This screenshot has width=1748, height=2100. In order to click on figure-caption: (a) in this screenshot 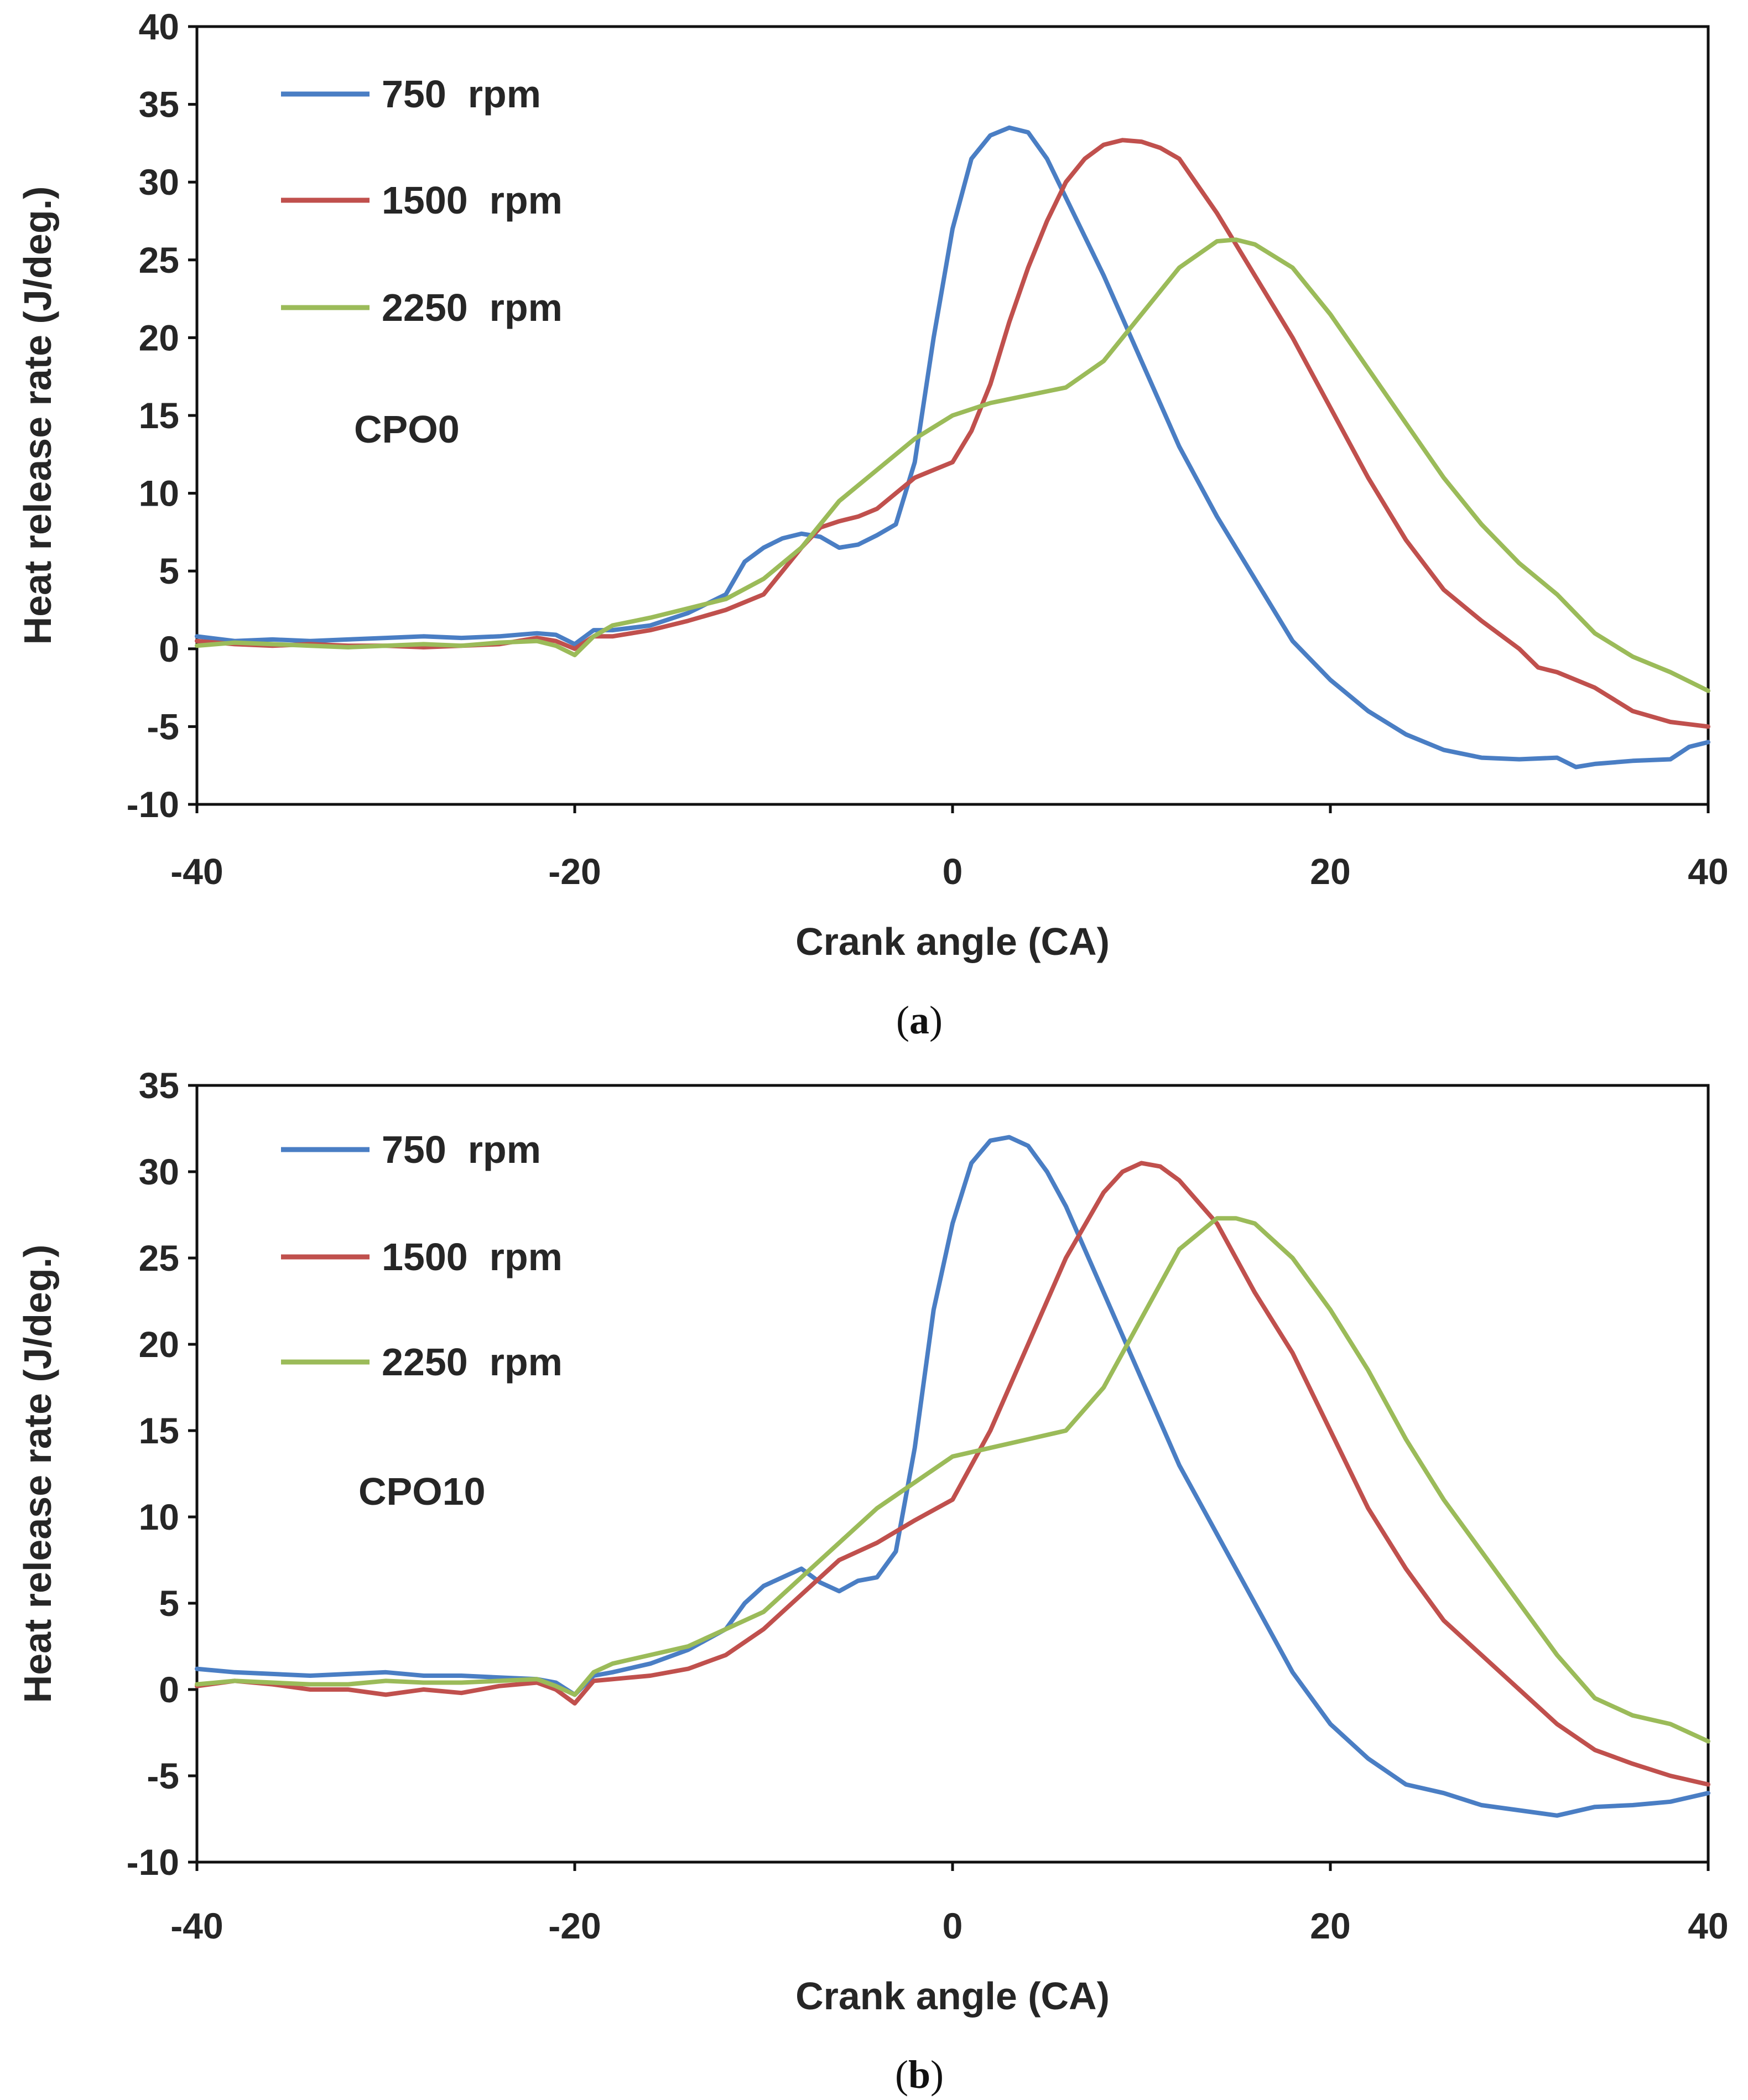, I will do `click(919, 1020)`.